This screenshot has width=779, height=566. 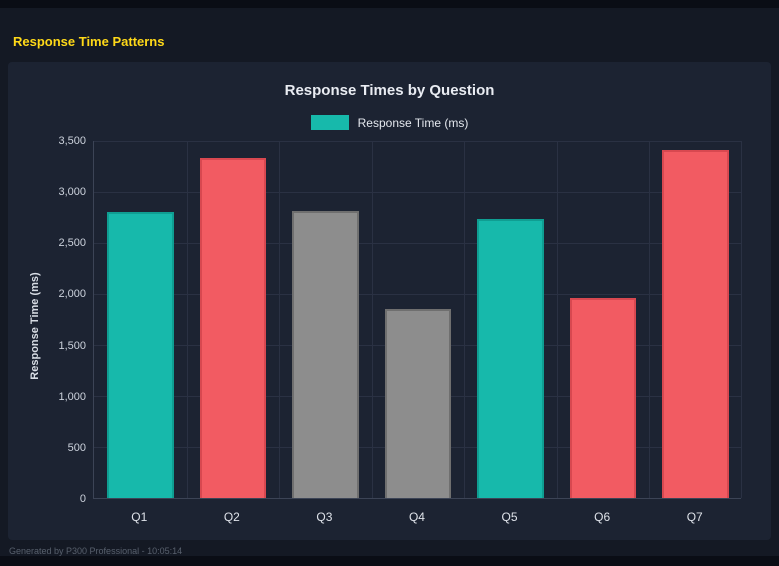 What do you see at coordinates (418, 403) in the screenshot?
I see `bar-q4` at bounding box center [418, 403].